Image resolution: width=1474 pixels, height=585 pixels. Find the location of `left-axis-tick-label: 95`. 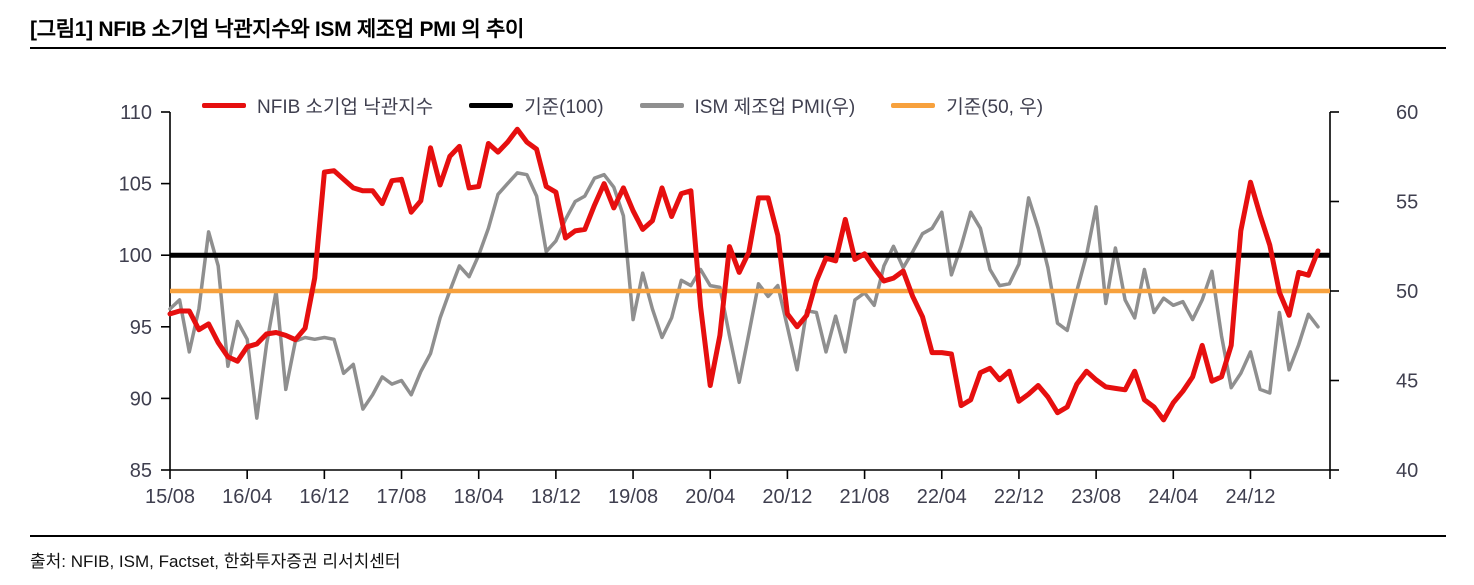

left-axis-tick-label: 95 is located at coordinates (141, 328).